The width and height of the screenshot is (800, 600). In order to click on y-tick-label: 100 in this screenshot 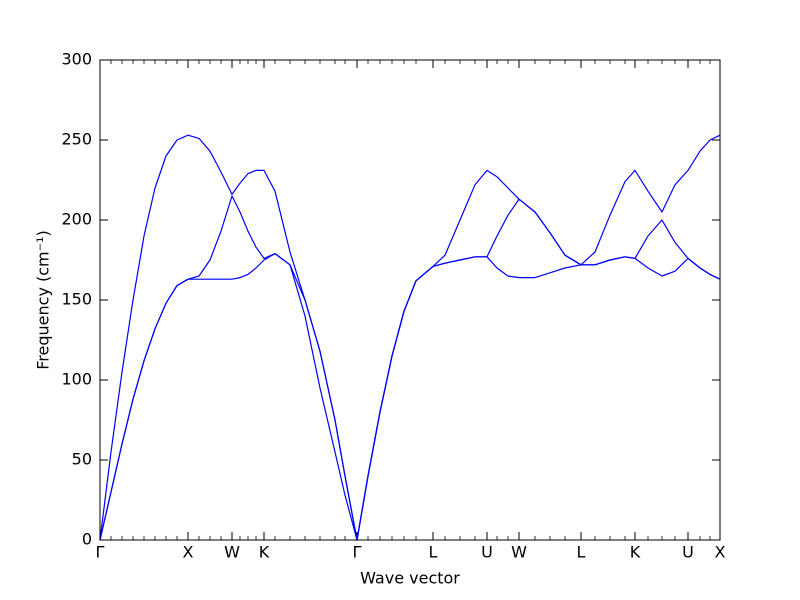, I will do `click(76, 379)`.